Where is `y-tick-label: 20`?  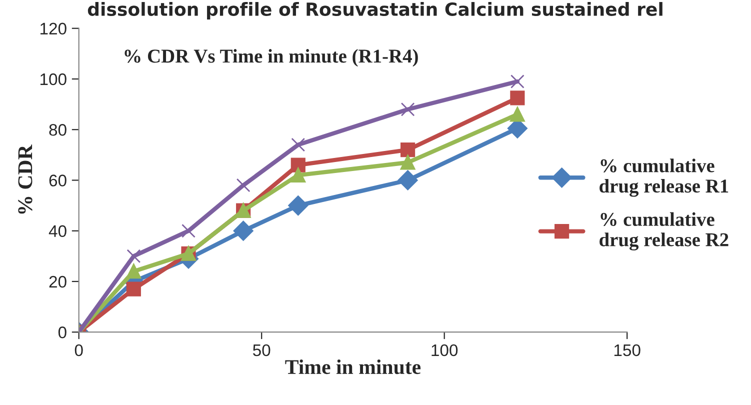 y-tick-label: 20 is located at coordinates (57, 282).